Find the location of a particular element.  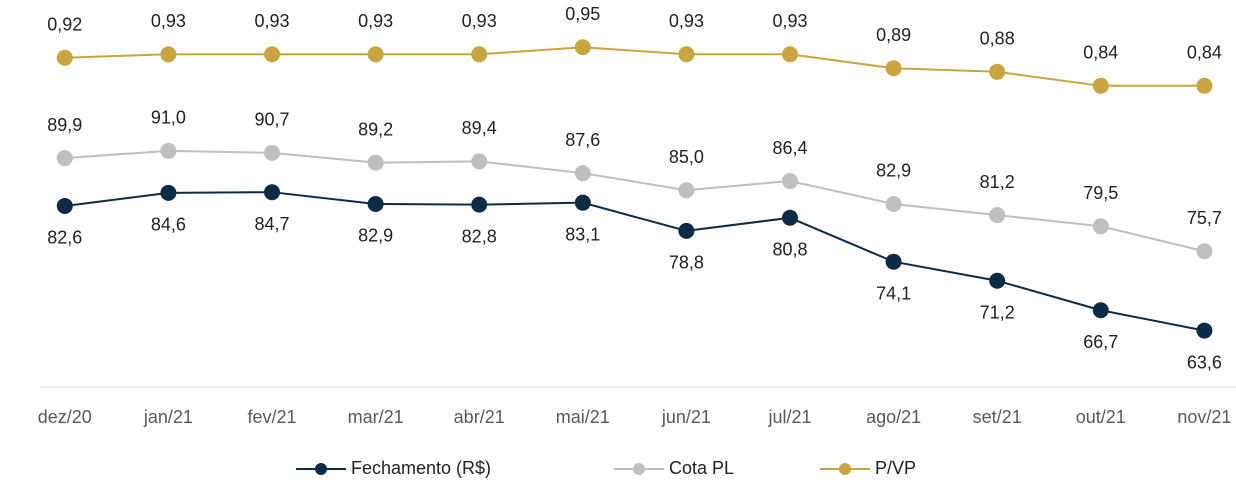

legend-item: P/VP is located at coordinates (868, 468).